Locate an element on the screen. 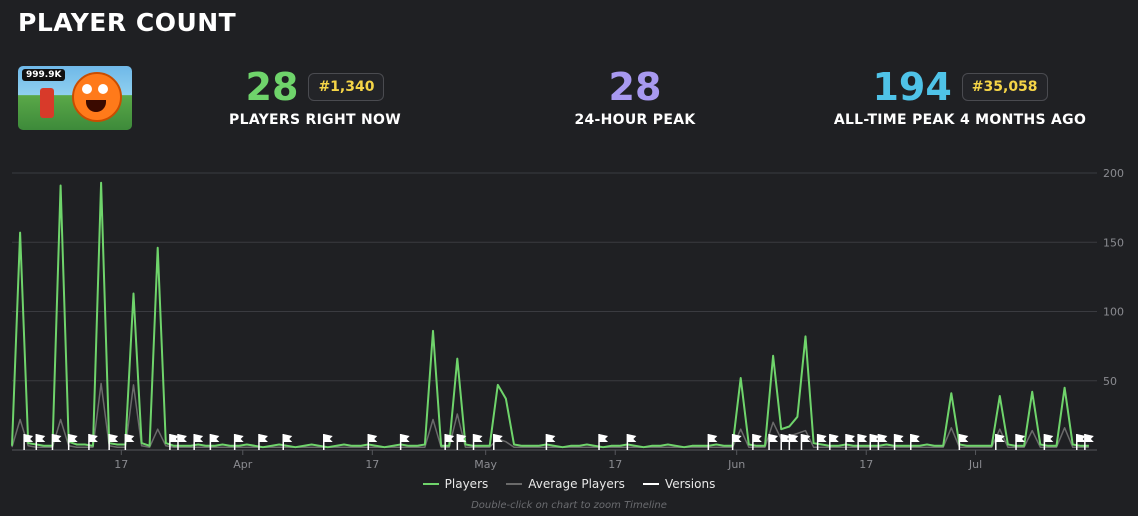 The width and height of the screenshot is (1138, 516). current-players-label: PLAYERS RIGHT NOW is located at coordinates (315, 120).